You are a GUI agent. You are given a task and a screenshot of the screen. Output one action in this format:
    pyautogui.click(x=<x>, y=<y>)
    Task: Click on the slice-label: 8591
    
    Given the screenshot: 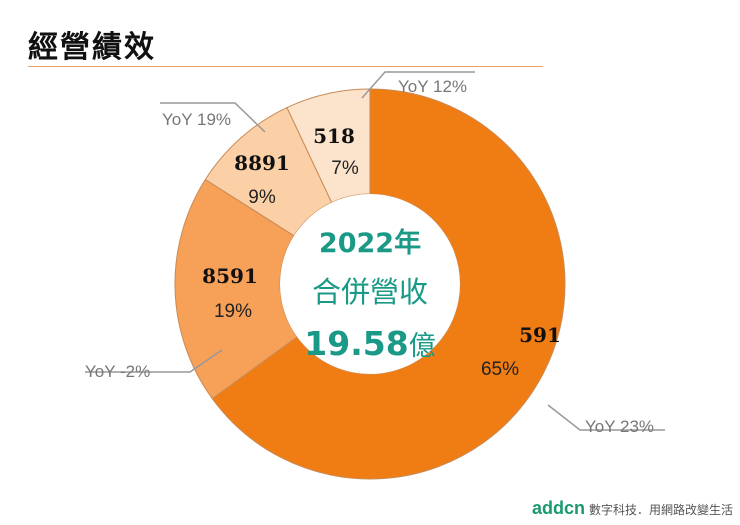 What is the action you would take?
    pyautogui.click(x=230, y=276)
    